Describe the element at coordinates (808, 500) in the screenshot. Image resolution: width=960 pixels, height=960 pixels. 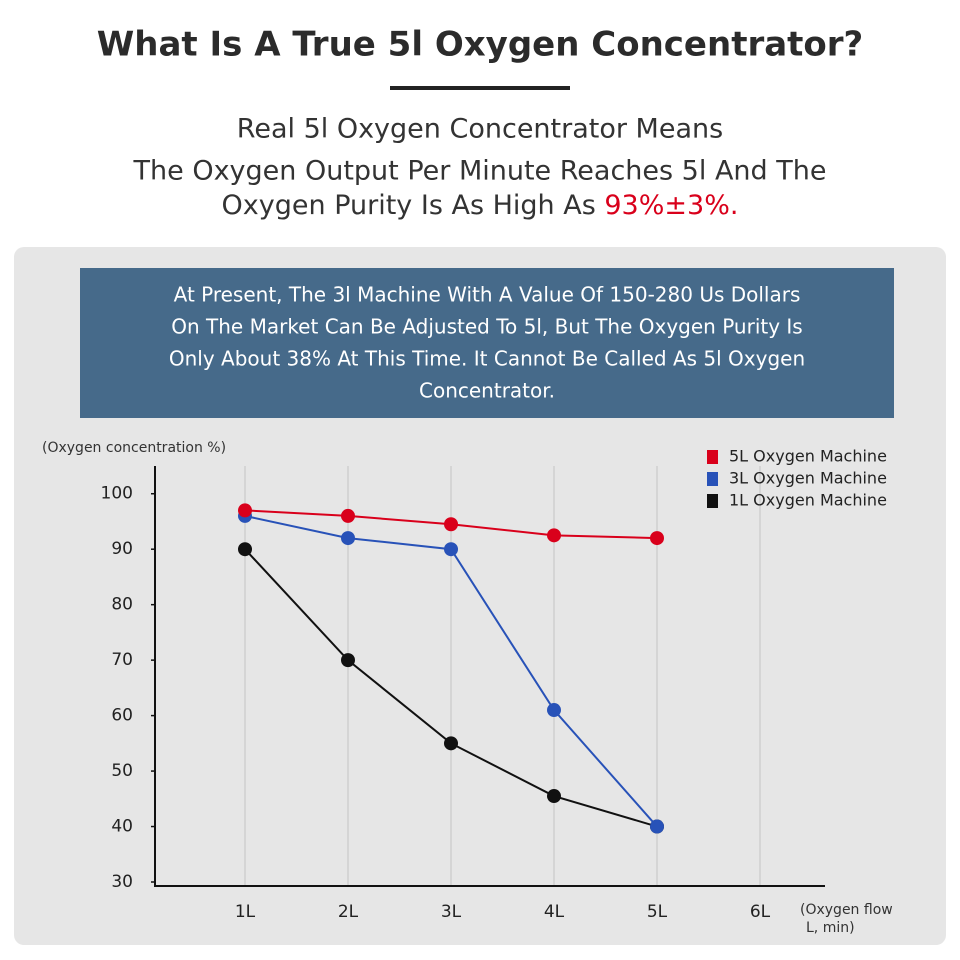
I see `legend-label: 1L Oxygen Machine` at that location.